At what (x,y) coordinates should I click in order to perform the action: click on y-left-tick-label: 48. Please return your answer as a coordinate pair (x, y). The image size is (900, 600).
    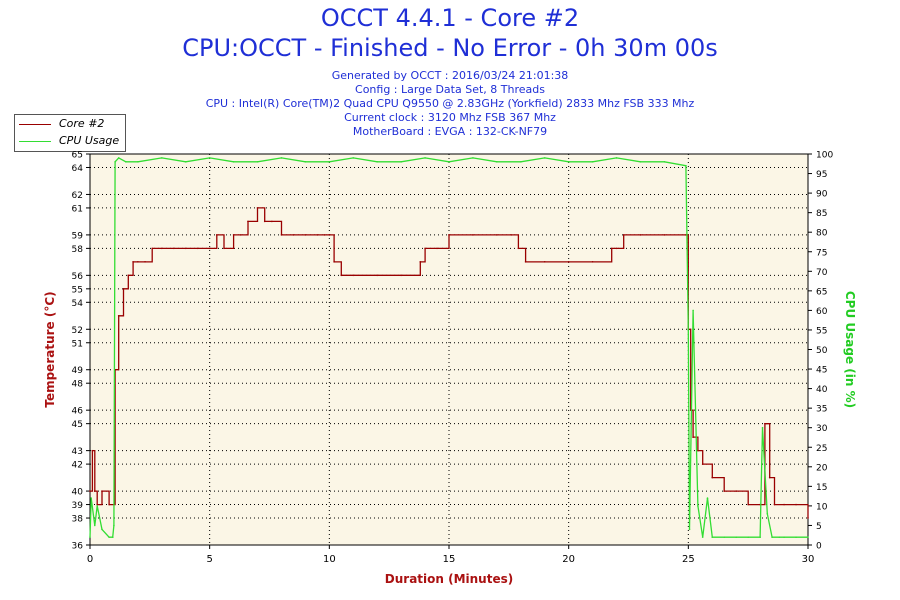
    Looking at the image, I should click on (78, 385).